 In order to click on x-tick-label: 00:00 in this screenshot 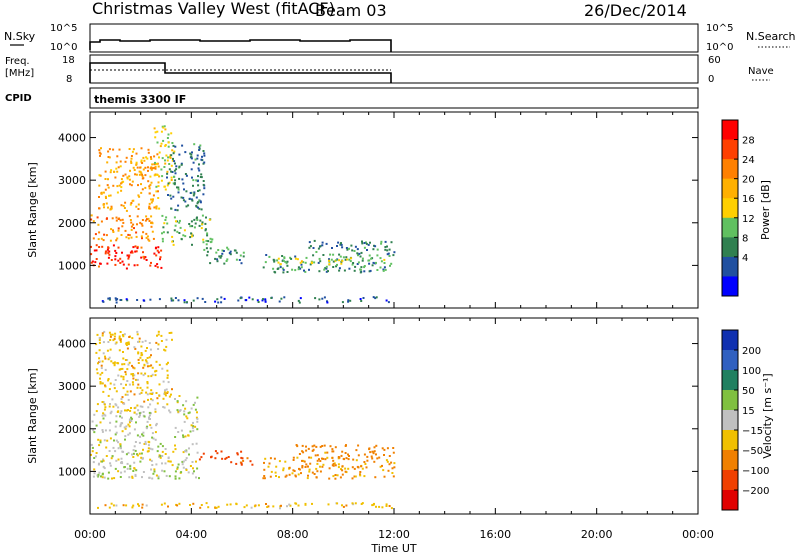, I will do `click(90, 534)`.